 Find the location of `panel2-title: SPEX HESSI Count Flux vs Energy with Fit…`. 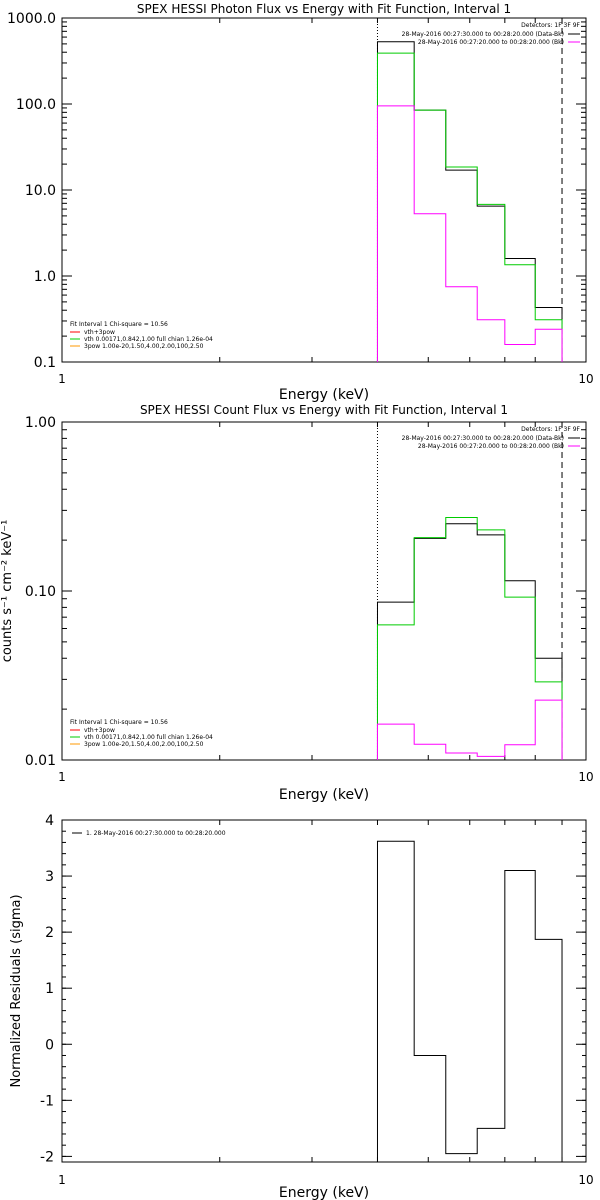

panel2-title: SPEX HESSI Count Flux vs Energy with Fit… is located at coordinates (324, 410).